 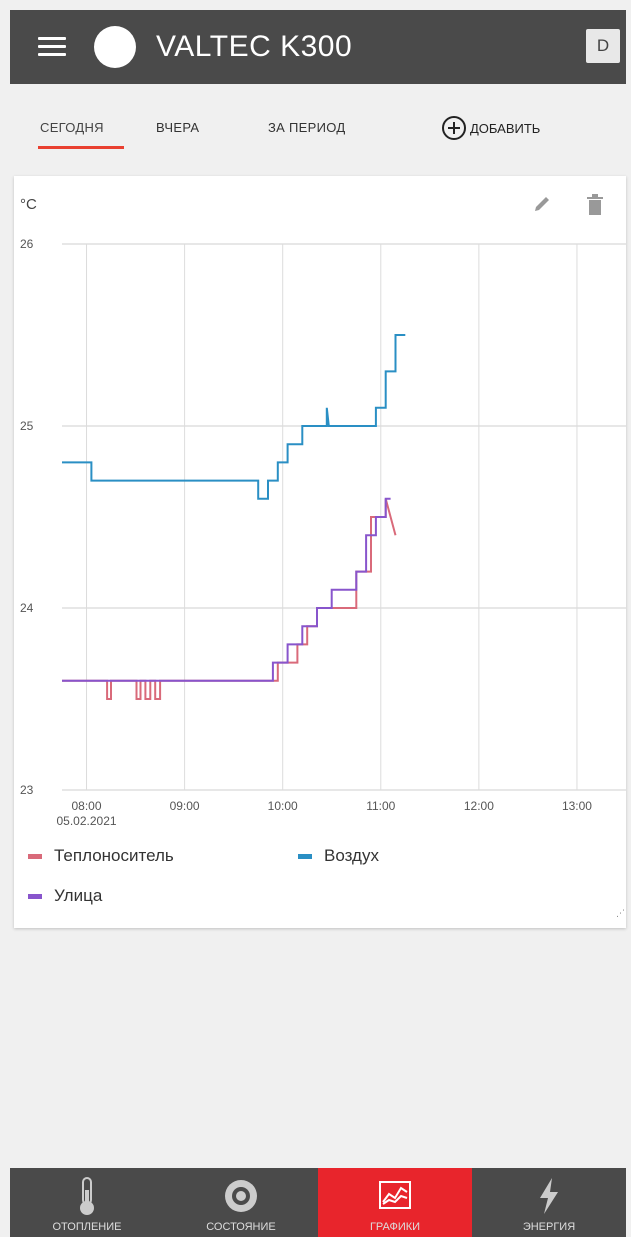 I want to click on add-chart-button: ДОБАВИТЬ, so click(x=491, y=128).